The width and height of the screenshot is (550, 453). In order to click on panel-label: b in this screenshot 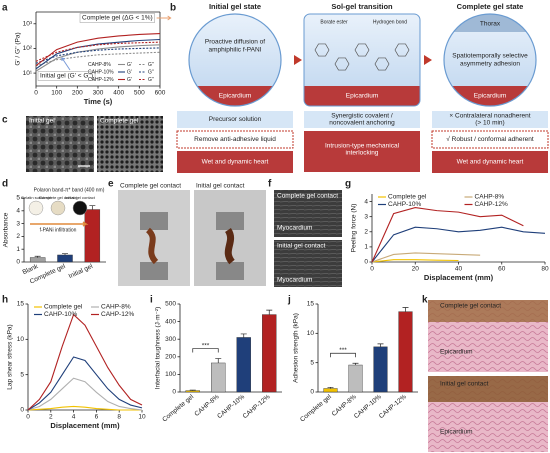, I will do `click(173, 8)`.